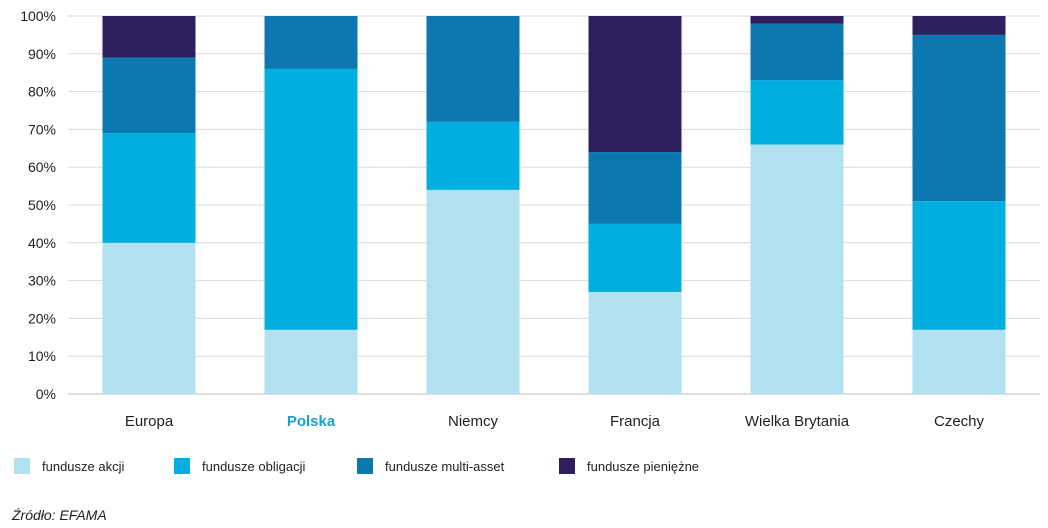 The height and width of the screenshot is (528, 1048). What do you see at coordinates (959, 421) in the screenshot?
I see `x-category-label: Czechy` at bounding box center [959, 421].